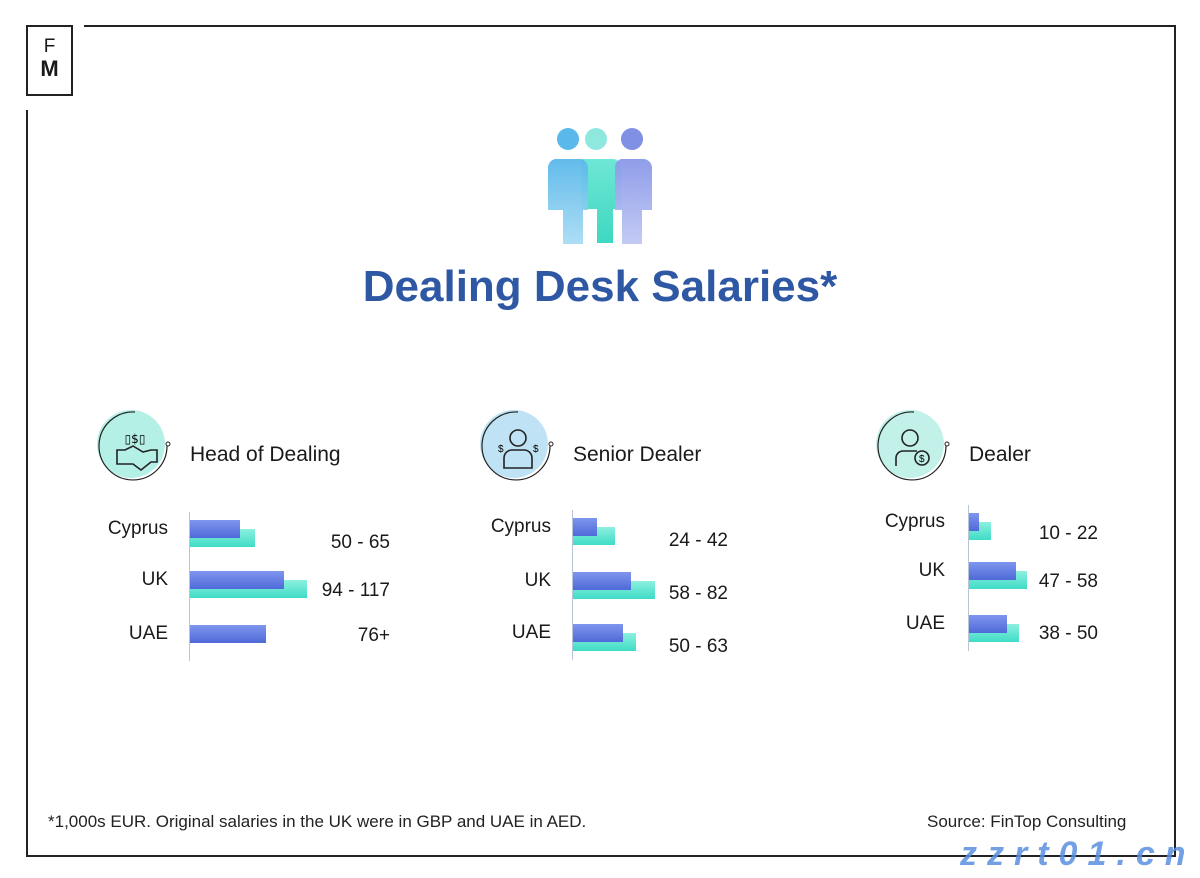 Image resolution: width=1200 pixels, height=878 pixels. I want to click on value-label: 38 - 50, so click(1068, 633).